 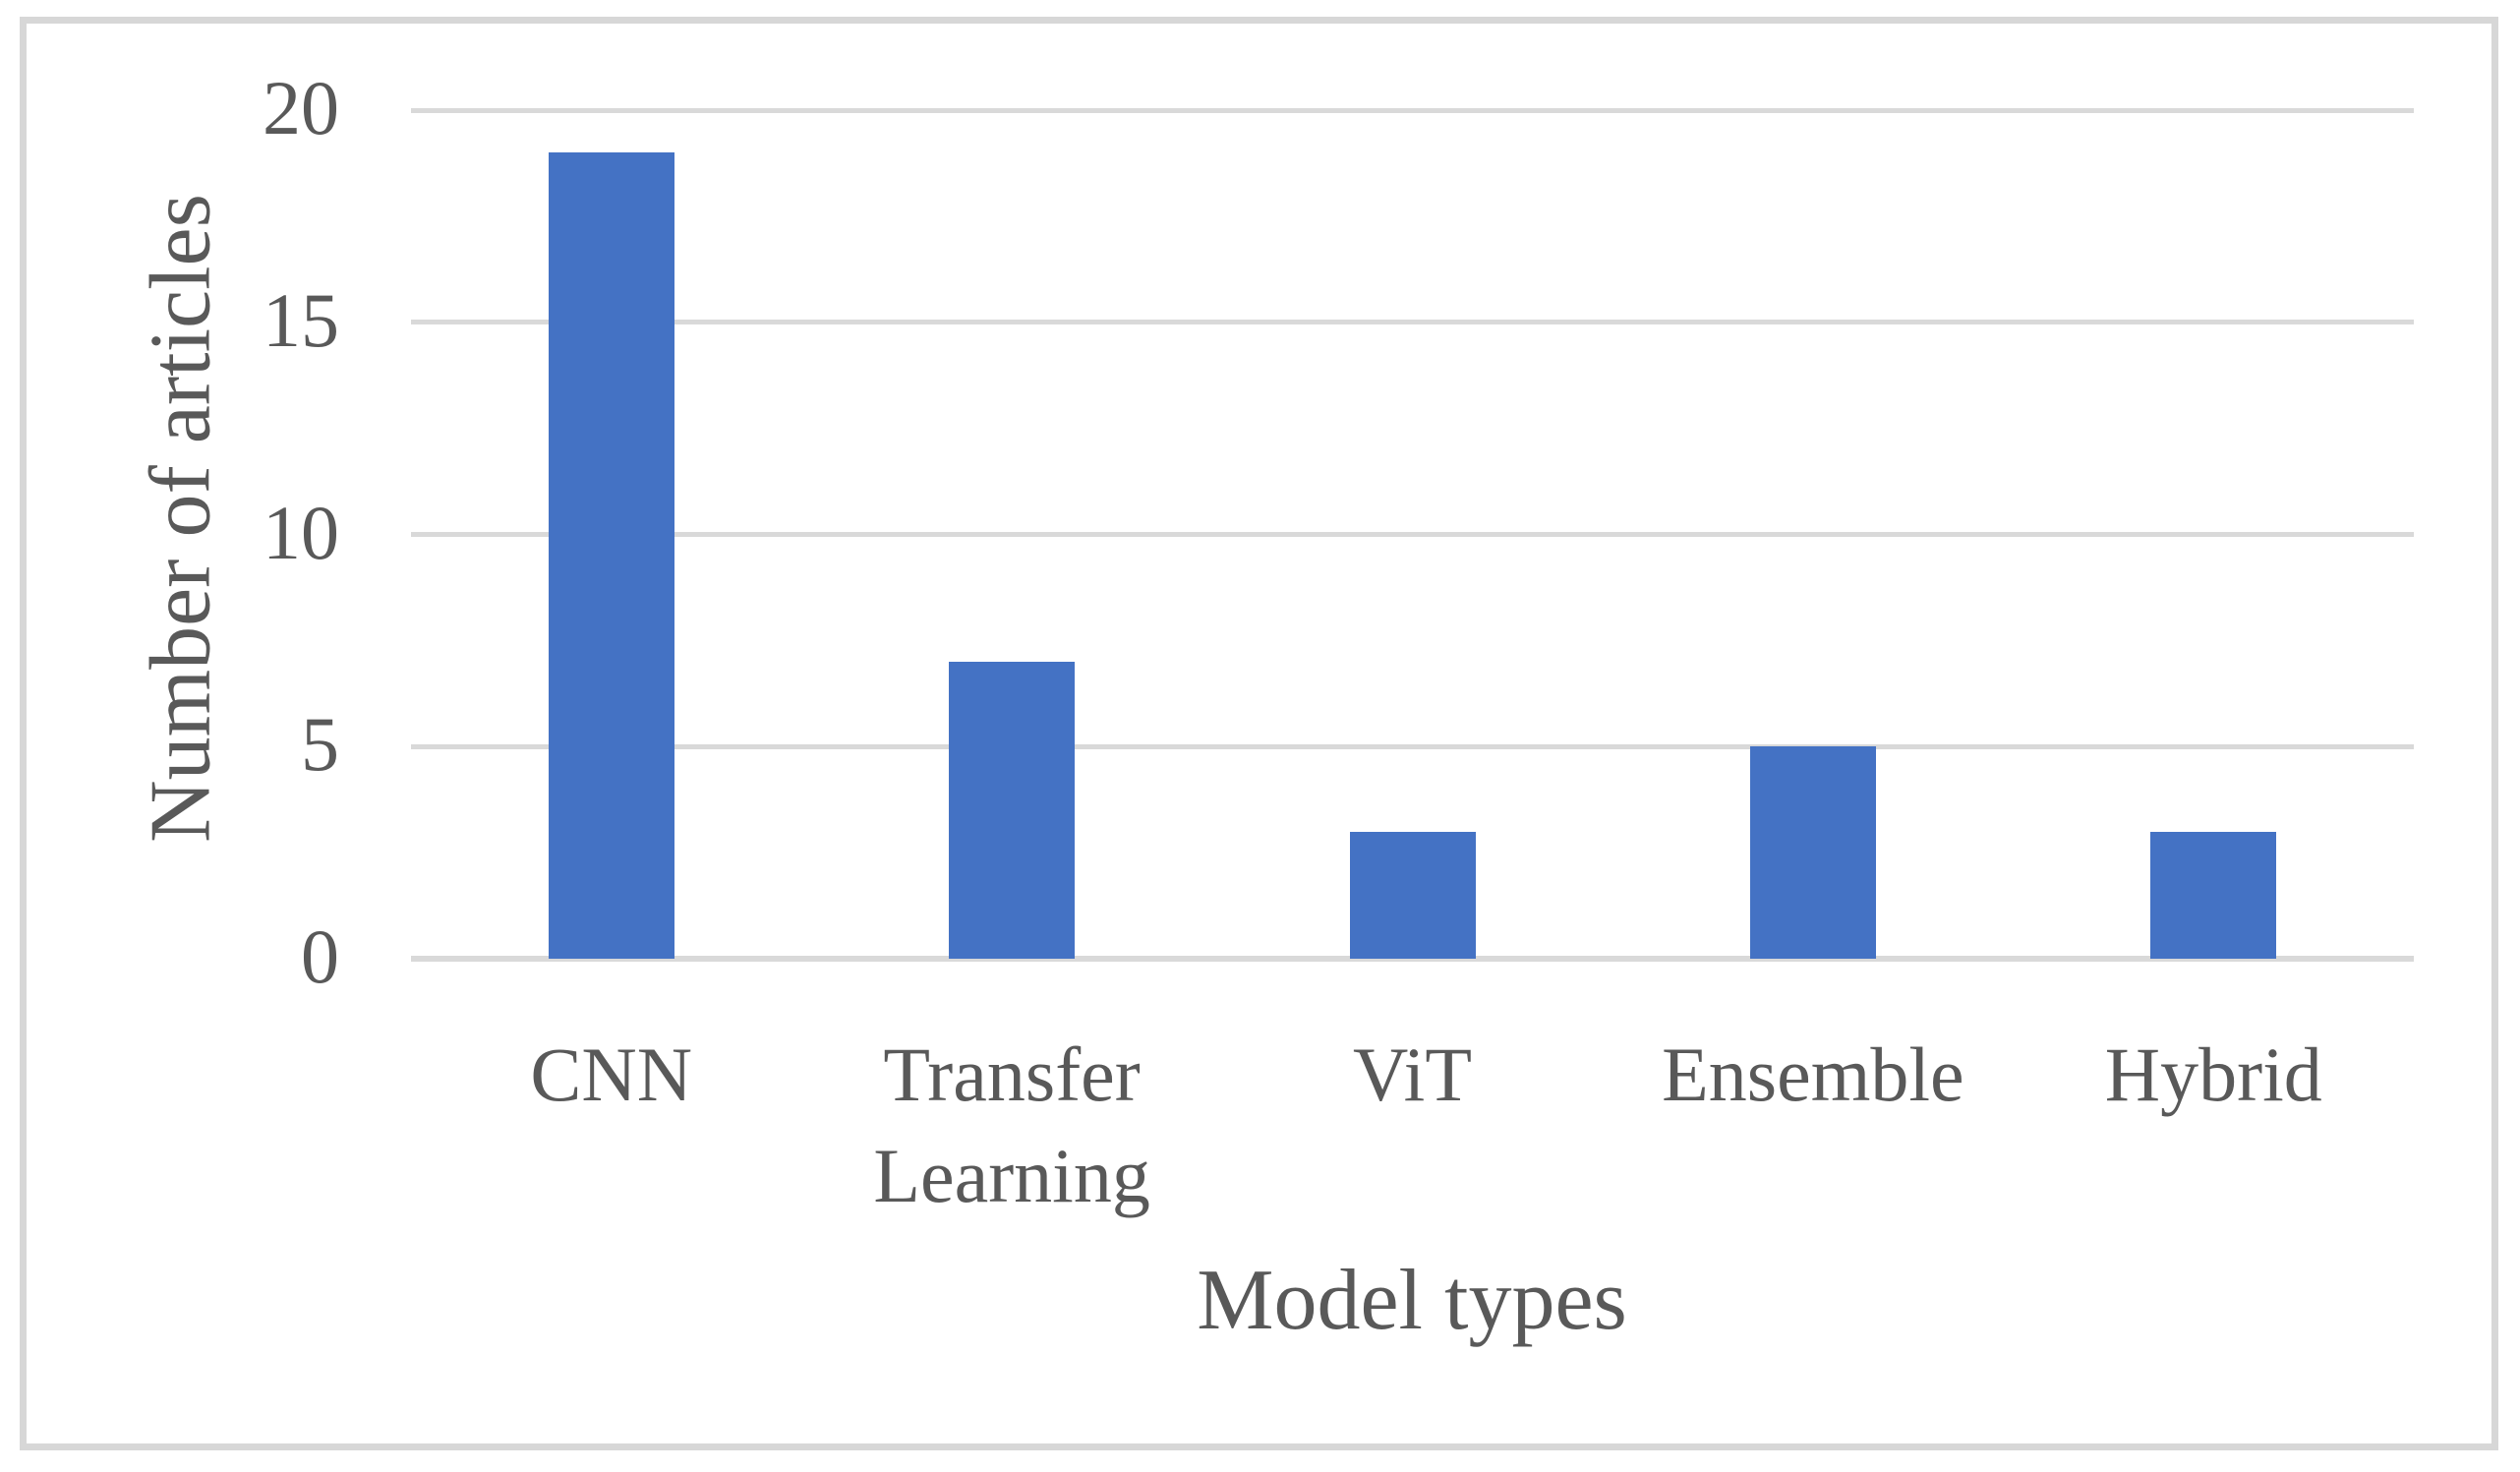 I want to click on bar-hybrid, so click(x=2213, y=895).